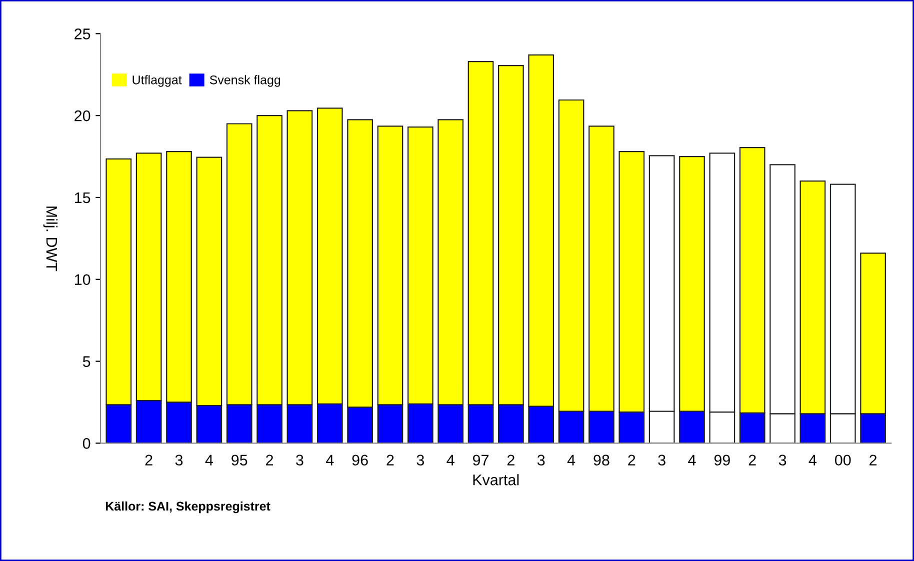  What do you see at coordinates (496, 480) in the screenshot?
I see `x-axis-title: Kvartal` at bounding box center [496, 480].